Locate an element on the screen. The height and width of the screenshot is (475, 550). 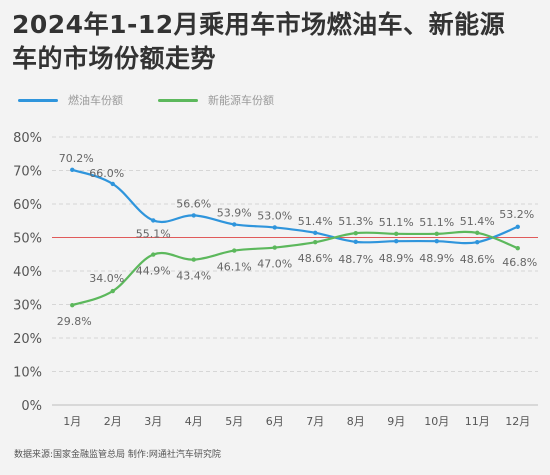
x-tick-label: 12月 is located at coordinates (517, 421).